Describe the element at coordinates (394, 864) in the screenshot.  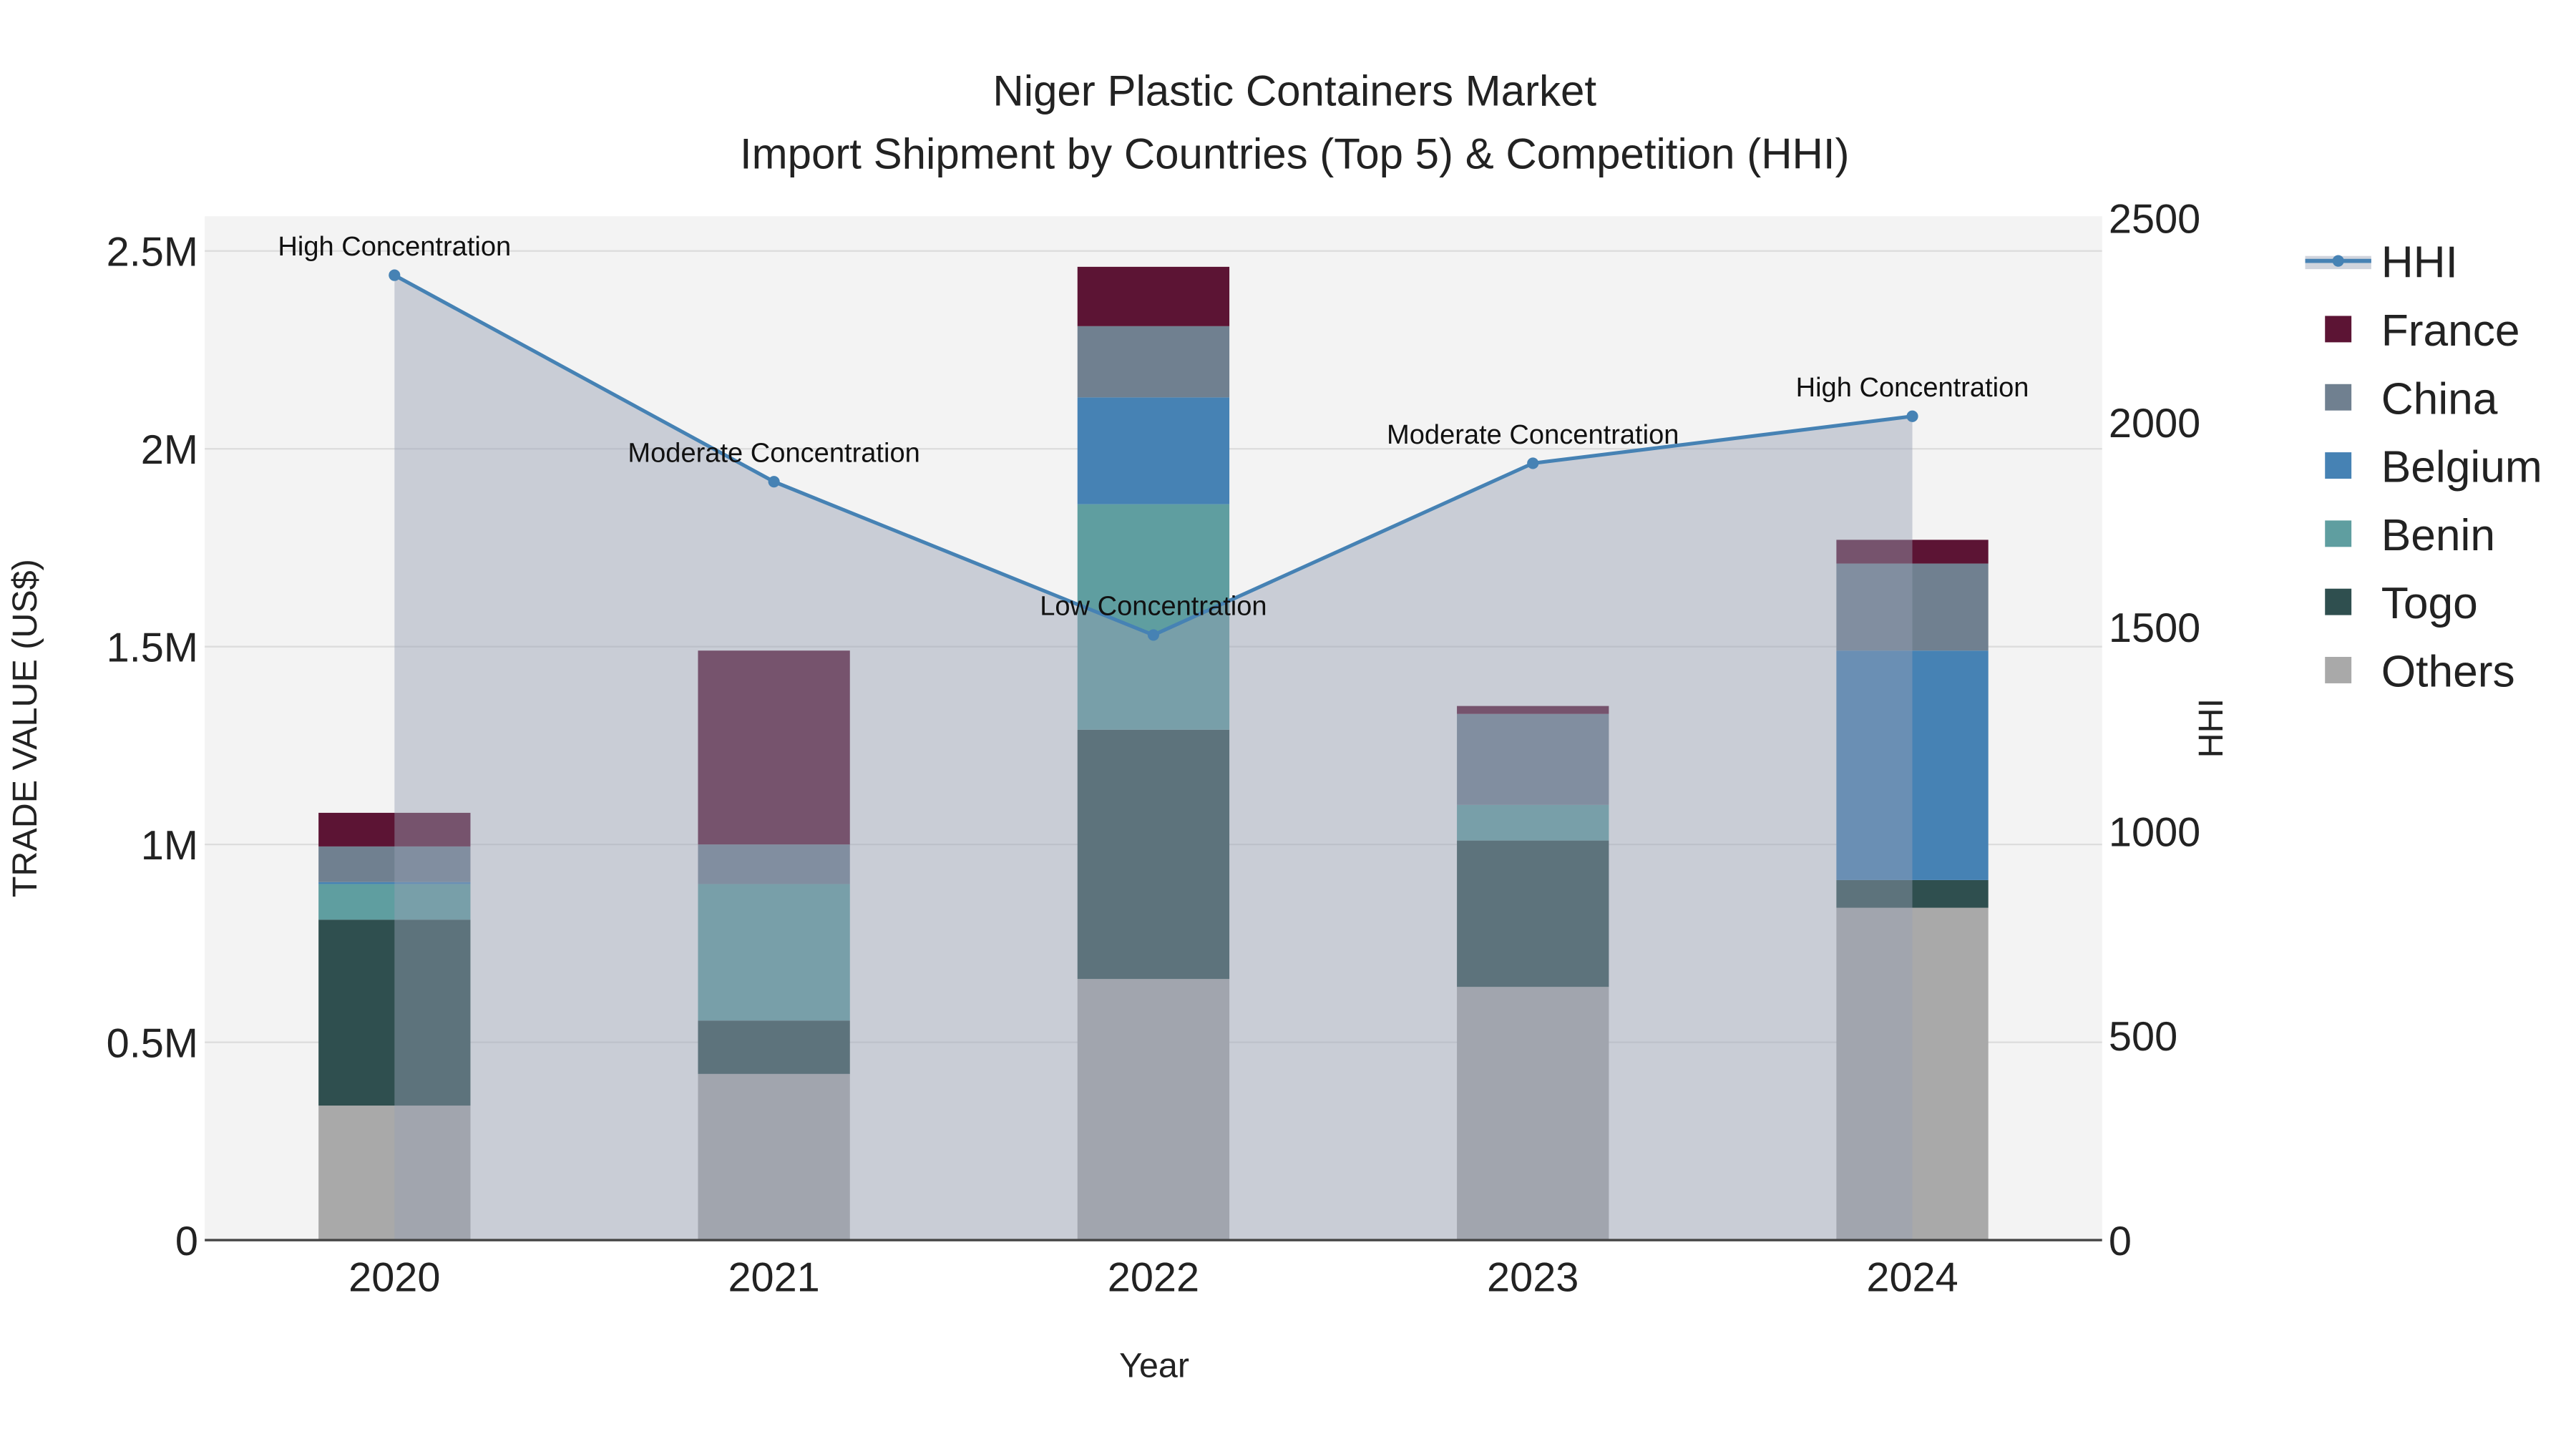
I see `bar-china-2020` at that location.